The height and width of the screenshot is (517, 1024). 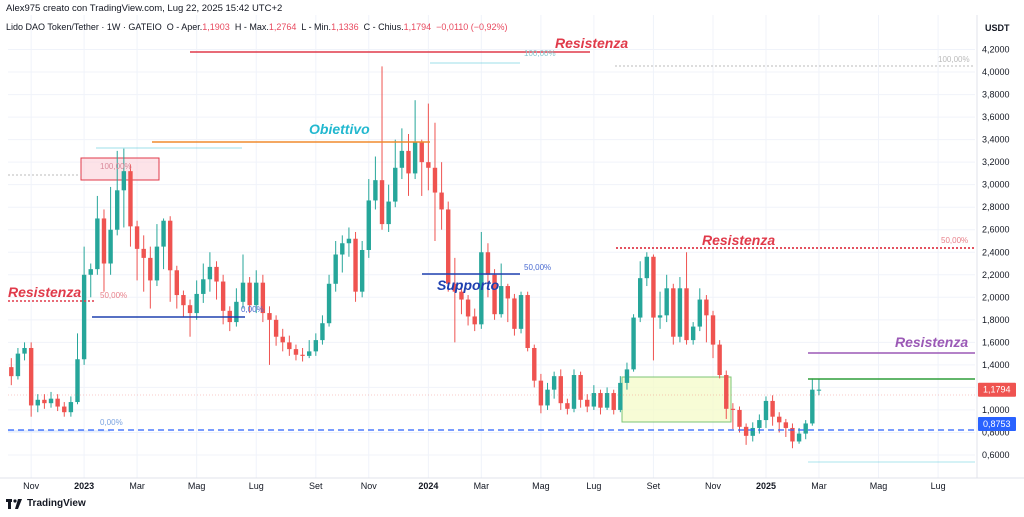 I want to click on annotation-label: Obiettivo, so click(x=339, y=129).